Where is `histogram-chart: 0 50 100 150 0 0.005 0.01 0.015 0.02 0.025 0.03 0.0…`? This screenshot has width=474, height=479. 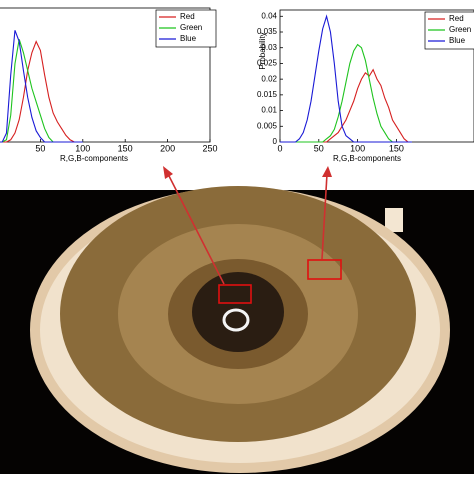
histogram-chart: 0 50 100 150 0 0.005 0.01 0.015 0.02 0.025 0.03 0.0… is located at coordinates (365, 86).